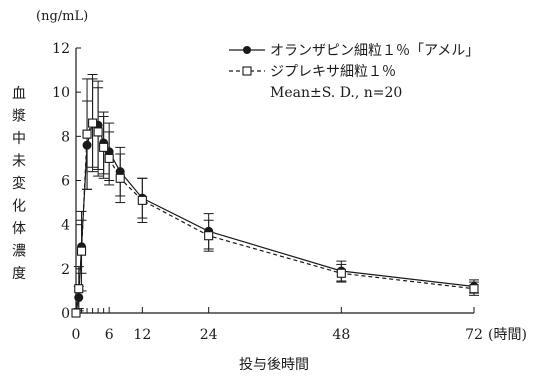 The height and width of the screenshot is (376, 536). Describe the element at coordinates (62, 16) in the screenshot. I see `y-unit-label: (ng/mL)` at that location.